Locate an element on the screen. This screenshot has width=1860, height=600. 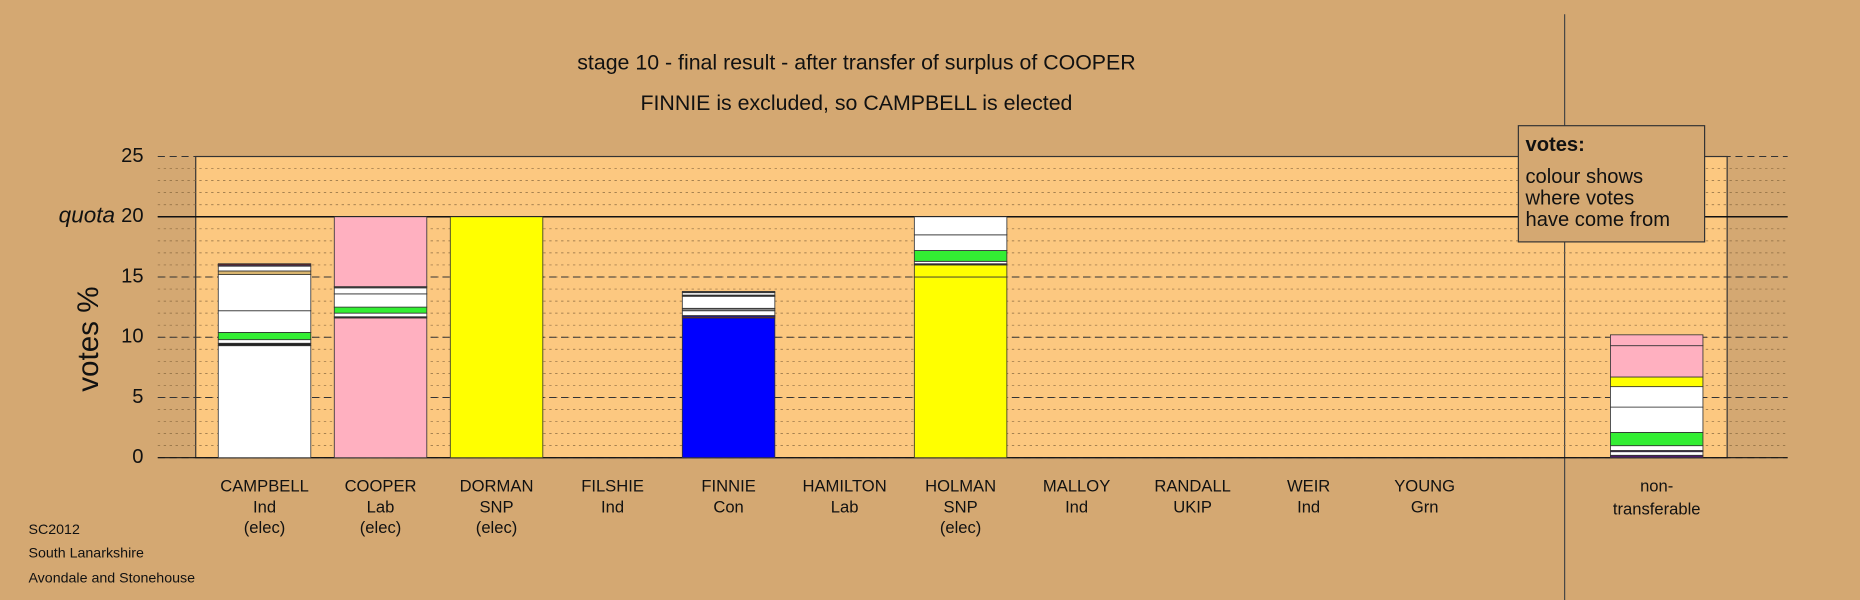
x-tick-label: DORMAN is located at coordinates (497, 486).